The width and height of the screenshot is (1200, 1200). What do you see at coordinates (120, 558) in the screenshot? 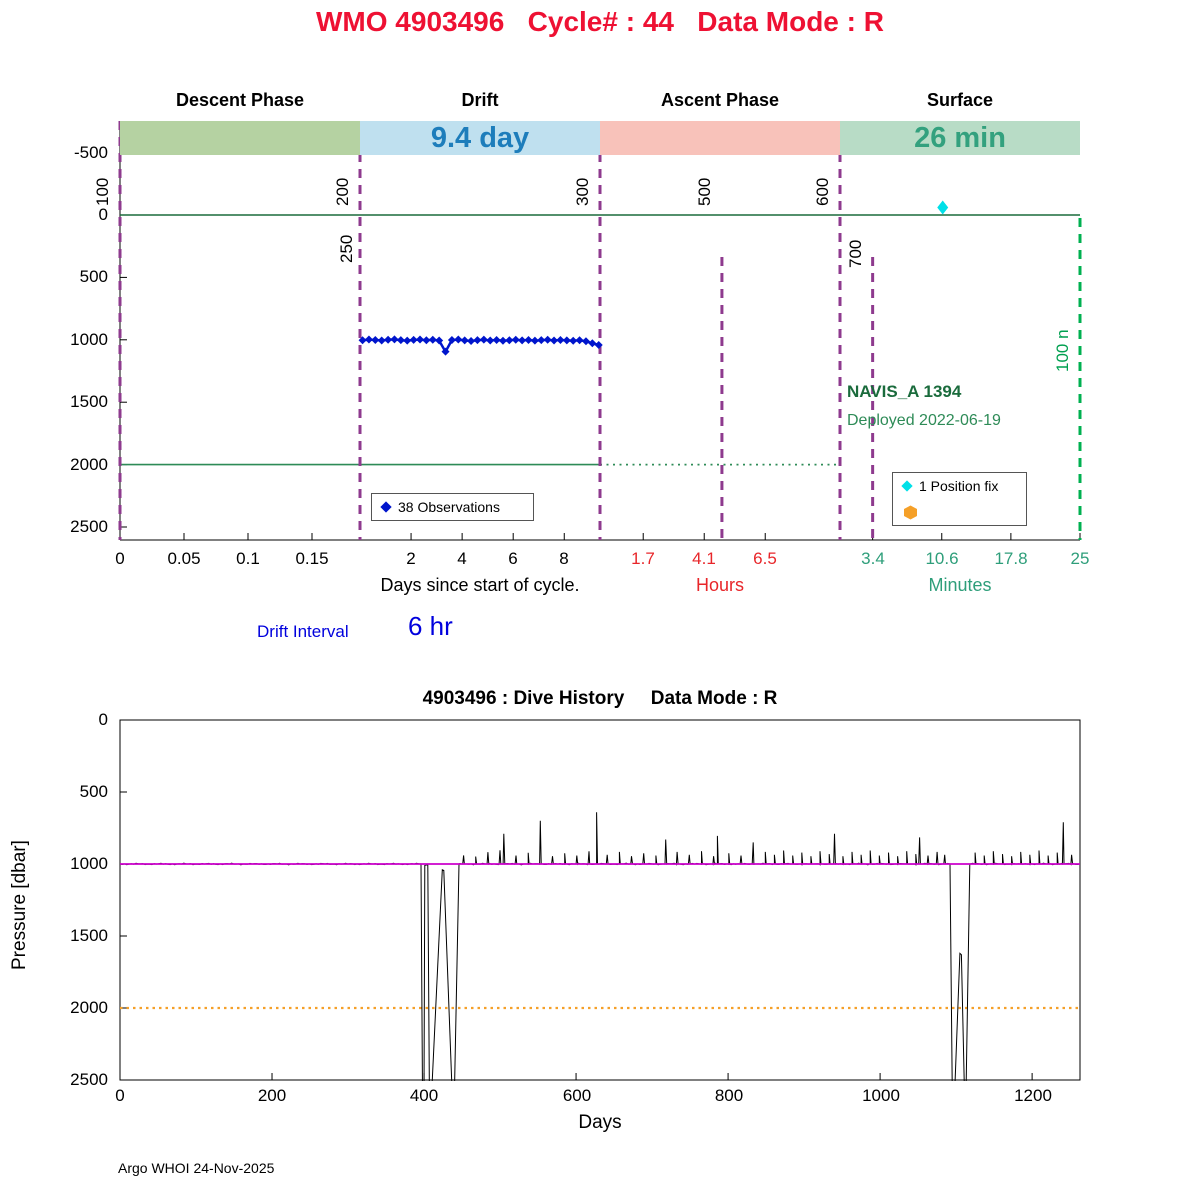
I see `top-xtick-days: 0` at bounding box center [120, 558].